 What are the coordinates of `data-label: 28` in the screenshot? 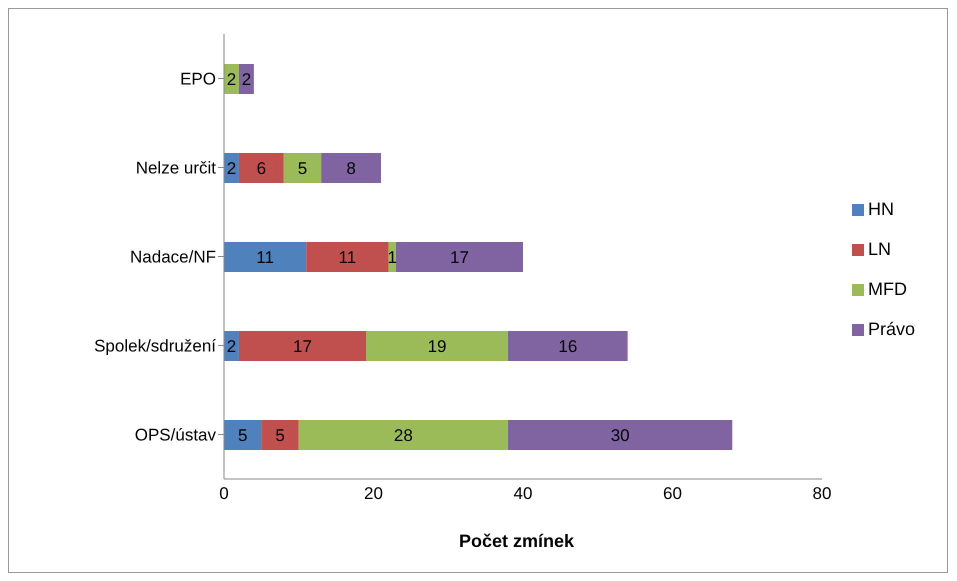 It's located at (403, 436).